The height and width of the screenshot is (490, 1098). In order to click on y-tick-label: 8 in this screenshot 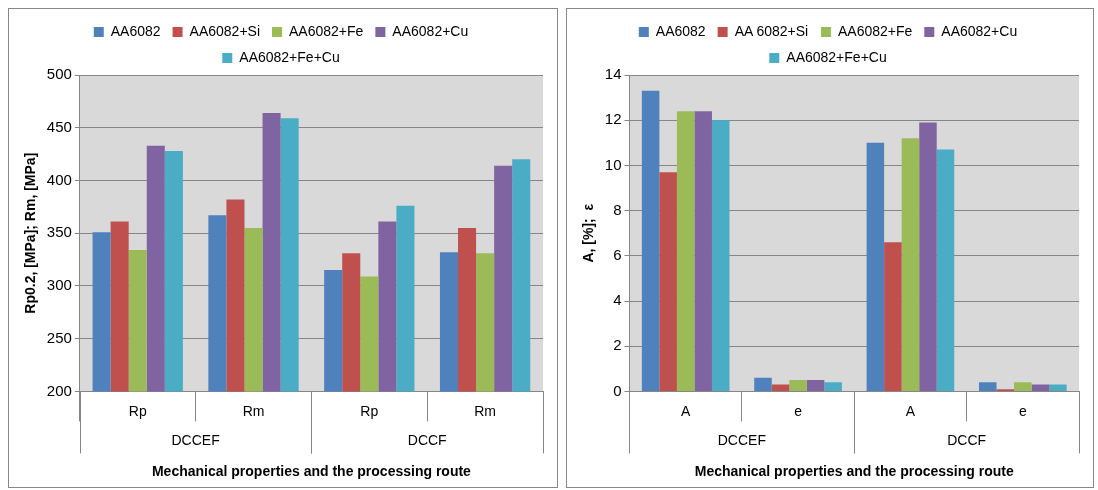, I will do `click(617, 209)`.